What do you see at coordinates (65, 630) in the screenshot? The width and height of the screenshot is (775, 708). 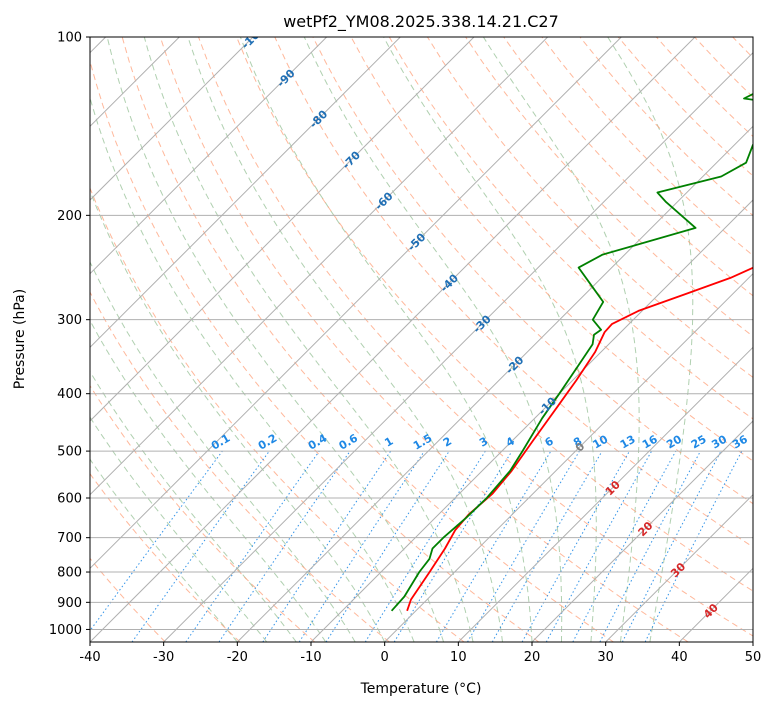 I see `y-tick-label: 1000` at bounding box center [65, 630].